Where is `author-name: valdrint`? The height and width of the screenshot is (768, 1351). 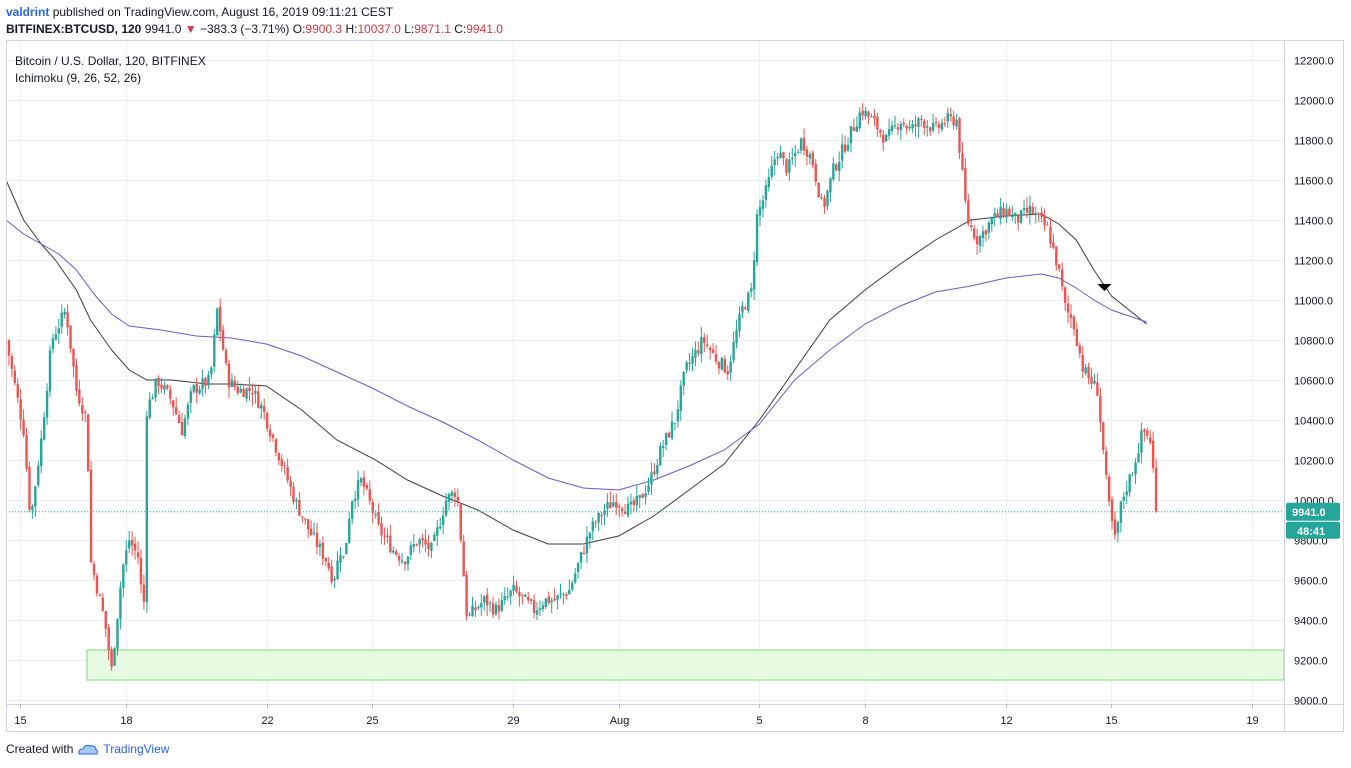 author-name: valdrint is located at coordinates (28, 12).